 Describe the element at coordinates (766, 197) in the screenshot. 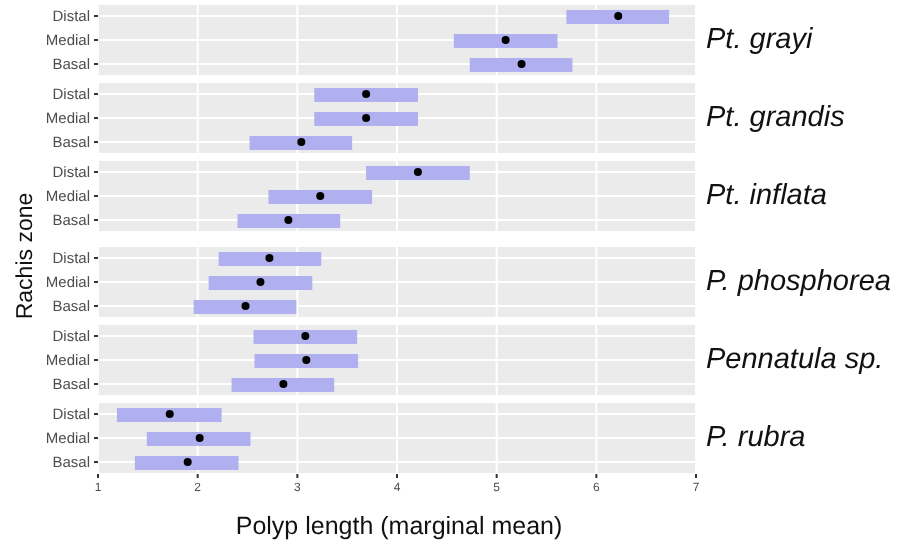

I see `text: Pt. inflata` at that location.